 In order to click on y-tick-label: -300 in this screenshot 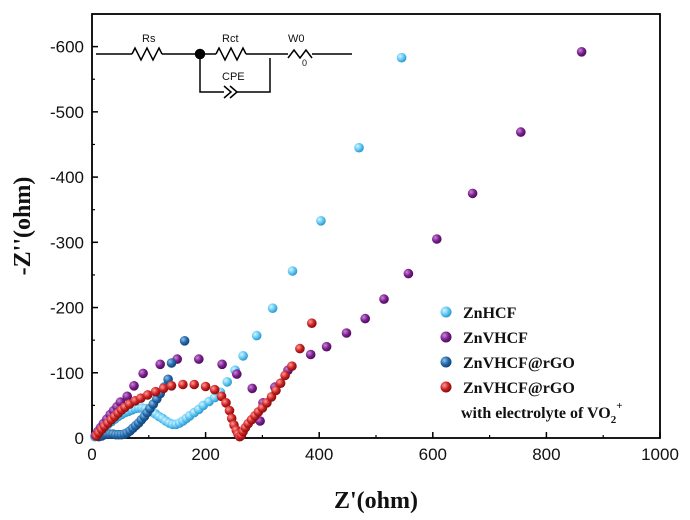, I will do `click(67, 242)`.